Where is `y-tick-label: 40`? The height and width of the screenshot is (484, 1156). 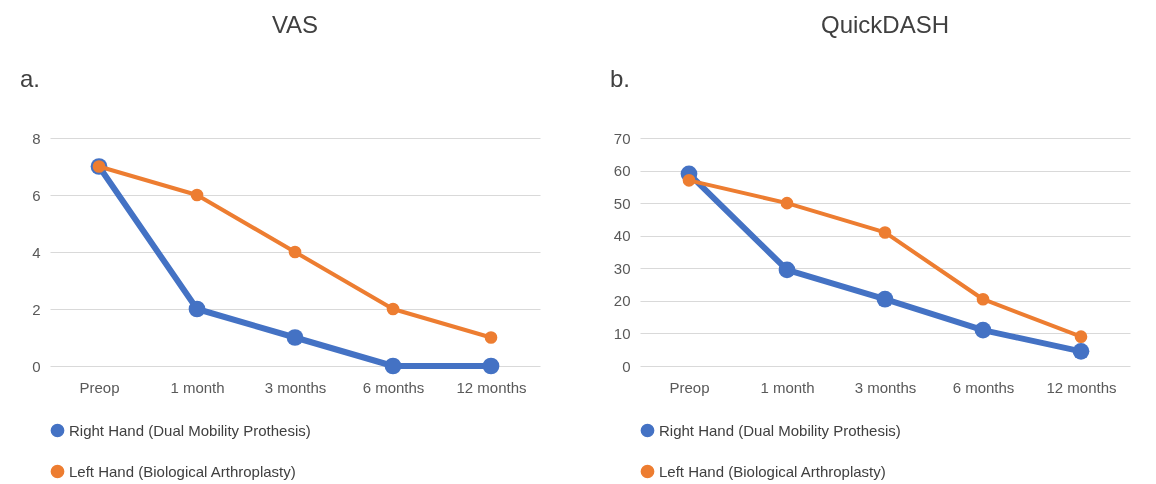
y-tick-label: 40 is located at coordinates (622, 236).